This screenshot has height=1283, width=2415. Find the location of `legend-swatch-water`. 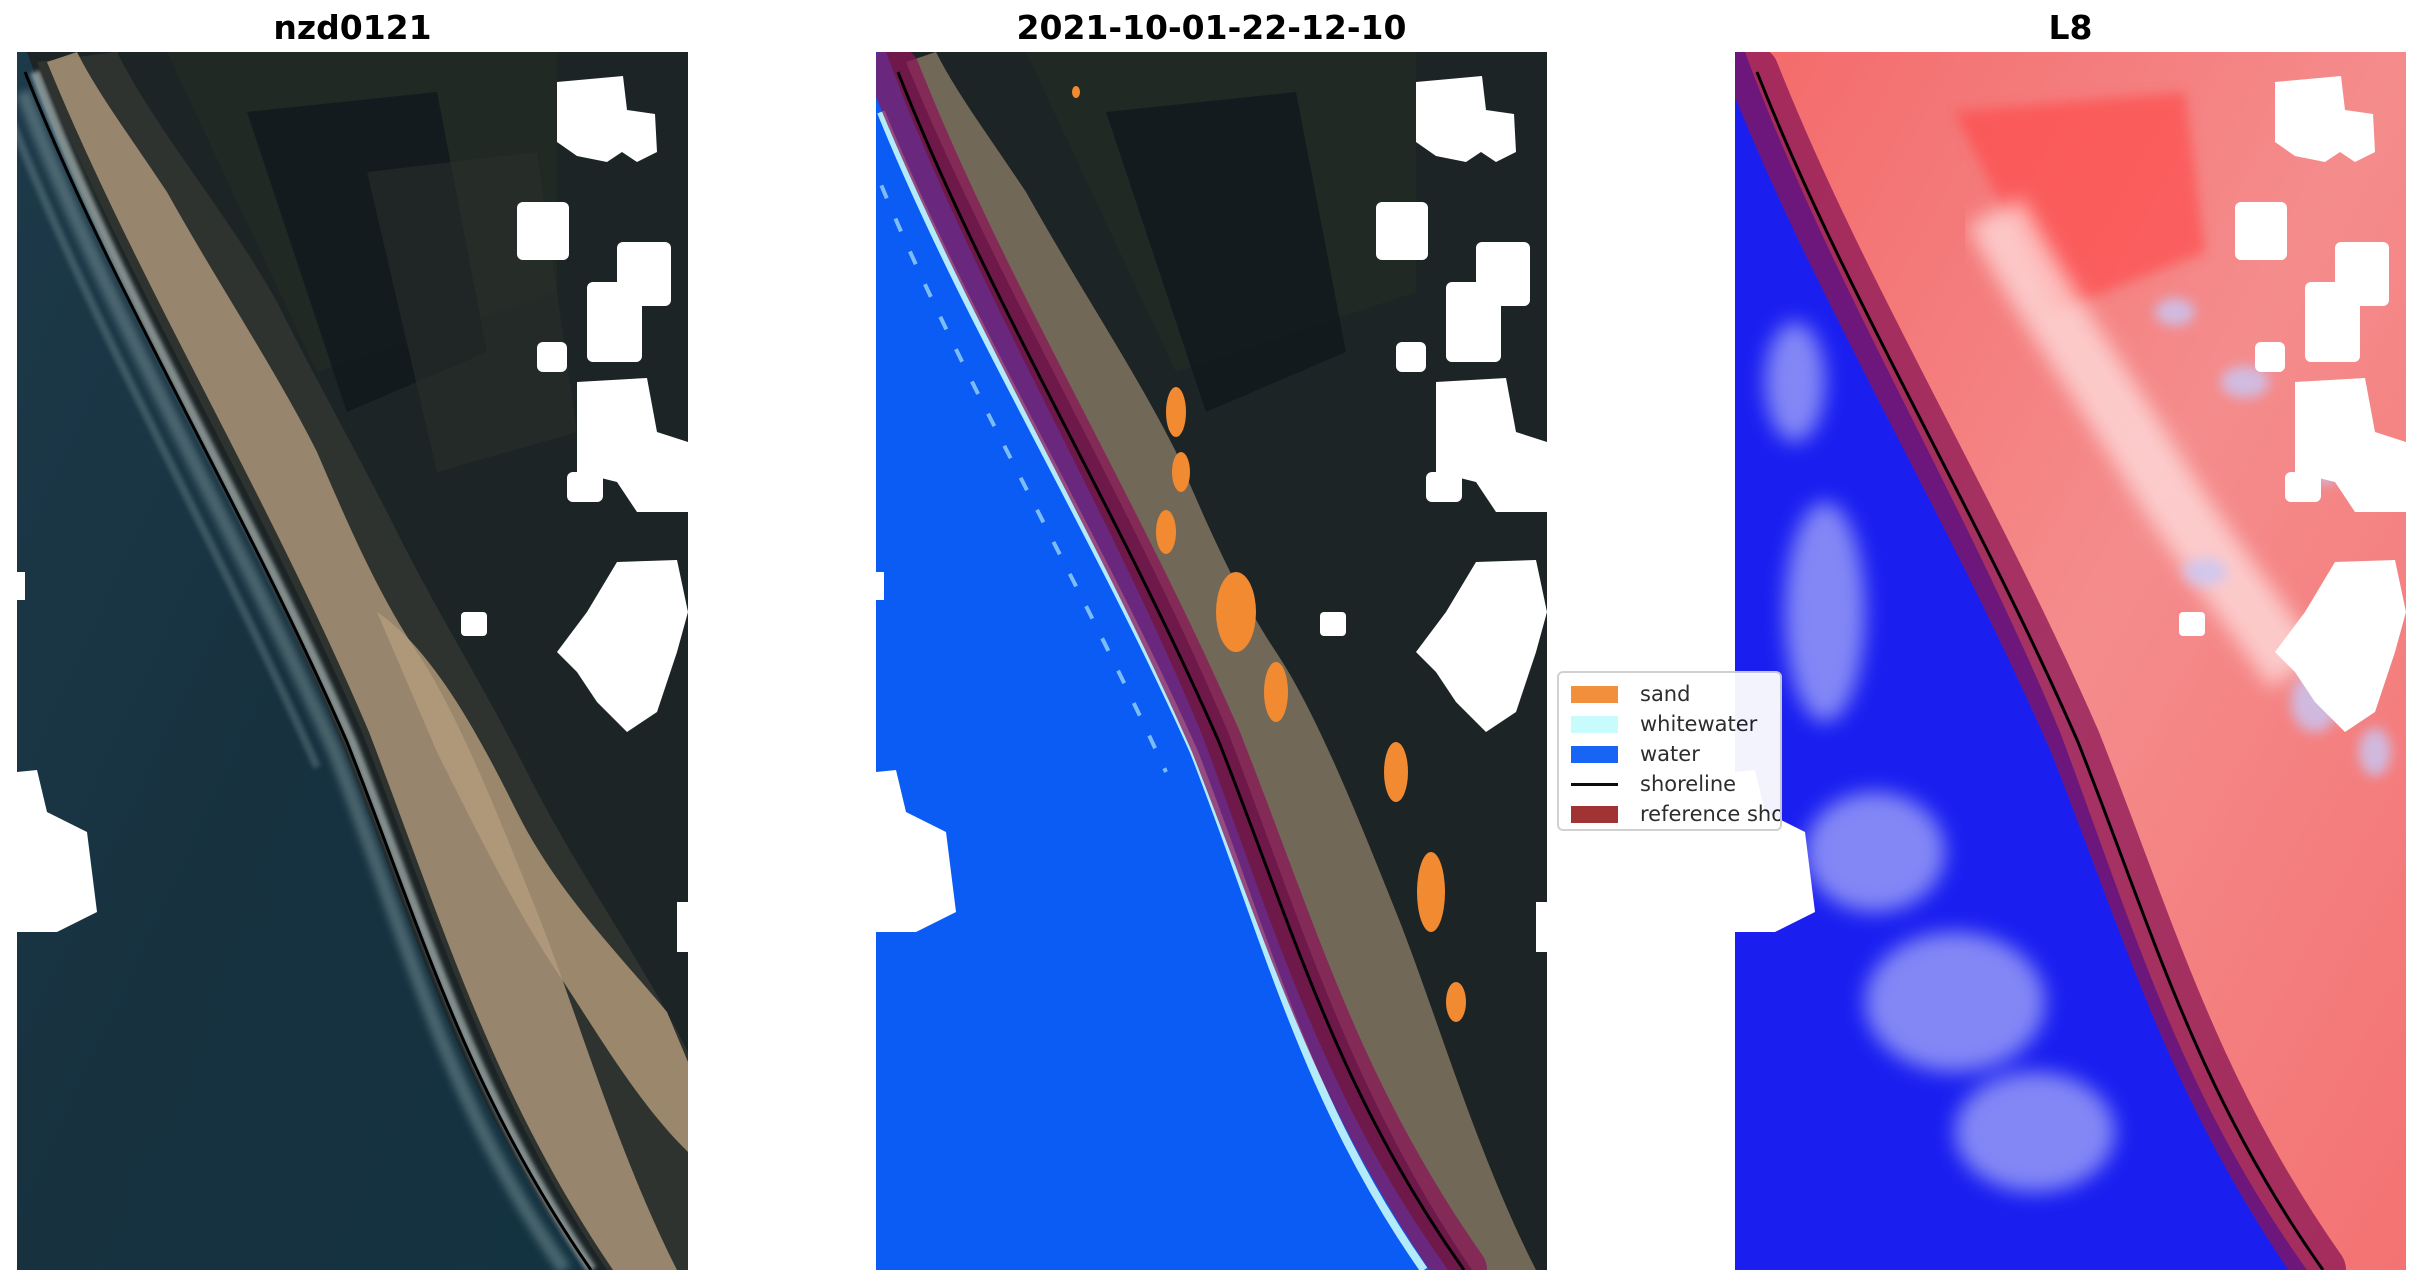

legend-swatch-water is located at coordinates (1594, 754).